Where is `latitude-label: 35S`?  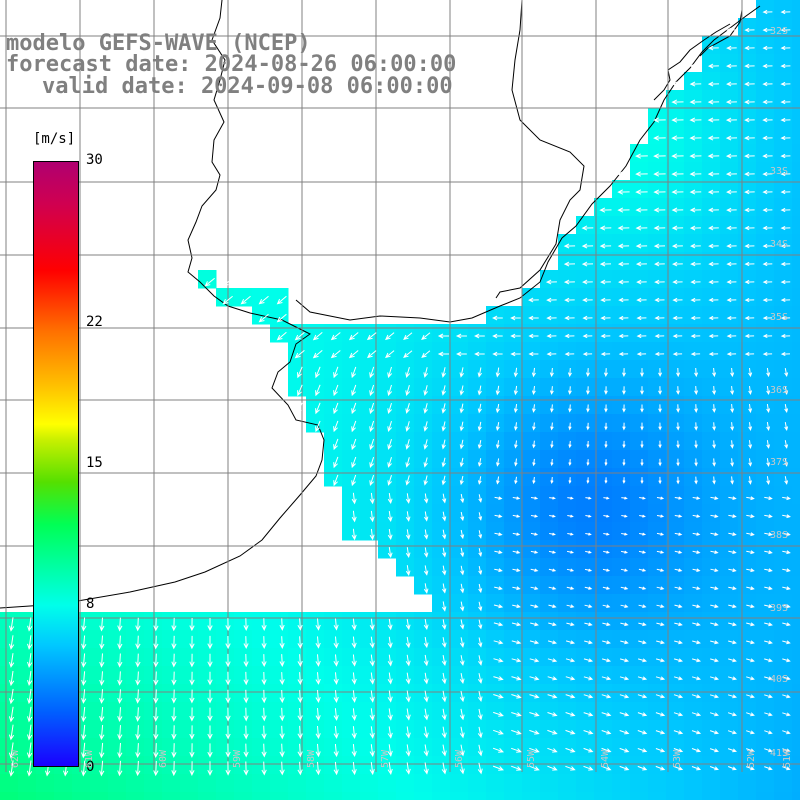
latitude-label: 35S is located at coordinates (779, 317).